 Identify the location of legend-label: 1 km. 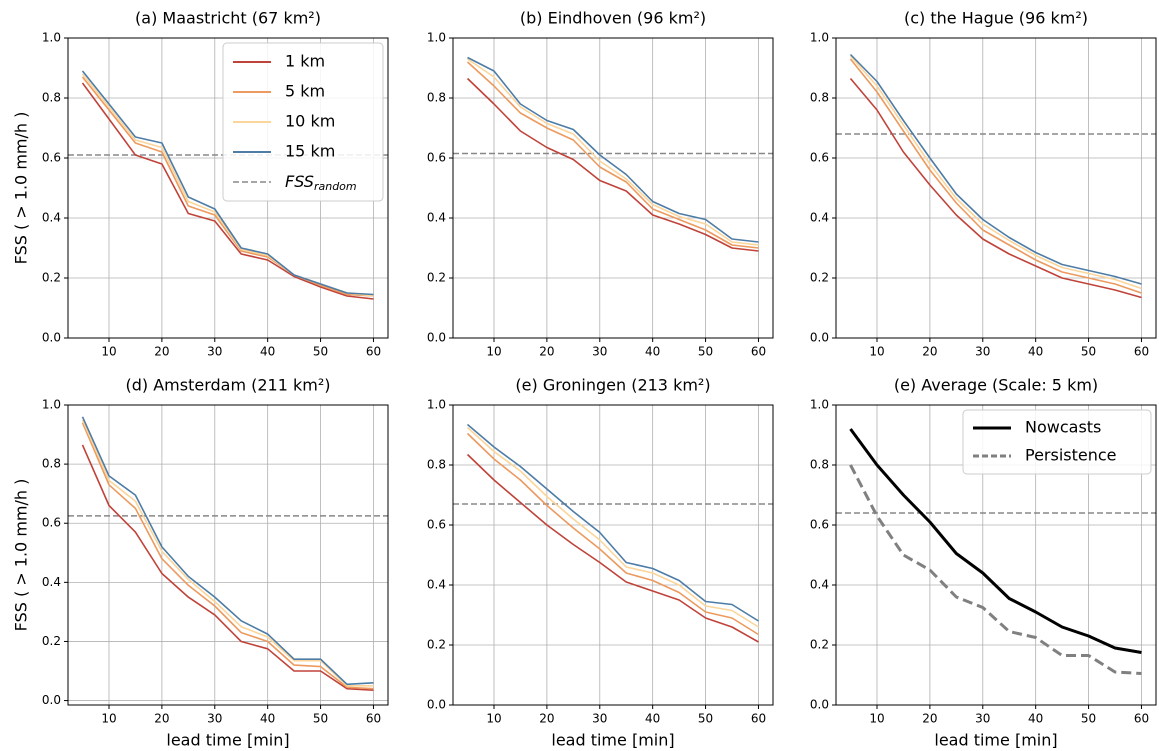
(305, 61).